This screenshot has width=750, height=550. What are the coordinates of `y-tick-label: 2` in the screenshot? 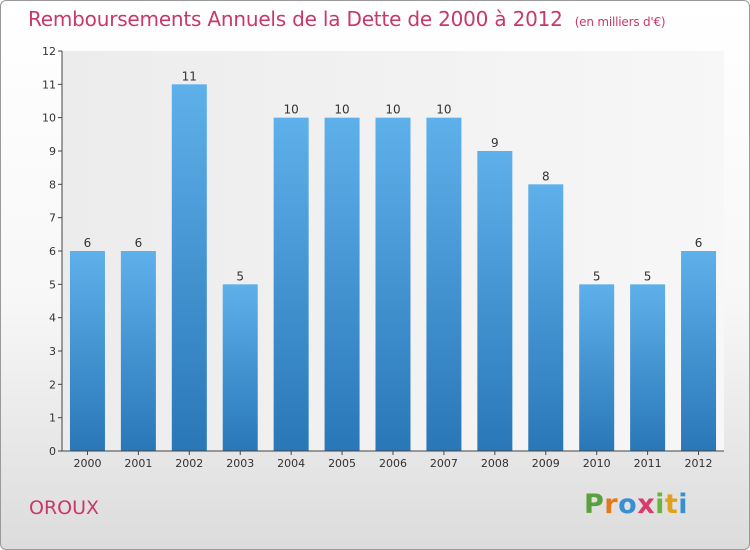 It's located at (52, 384).